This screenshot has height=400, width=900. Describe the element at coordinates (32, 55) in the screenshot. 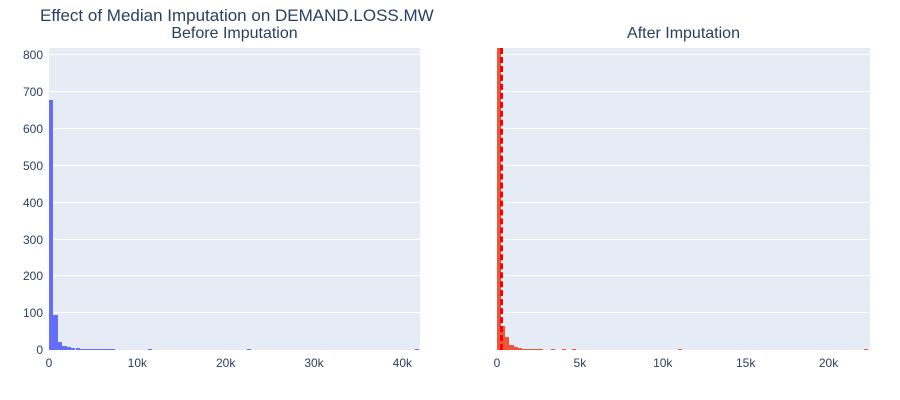

I see `y-axis-tick-label: 800` at that location.